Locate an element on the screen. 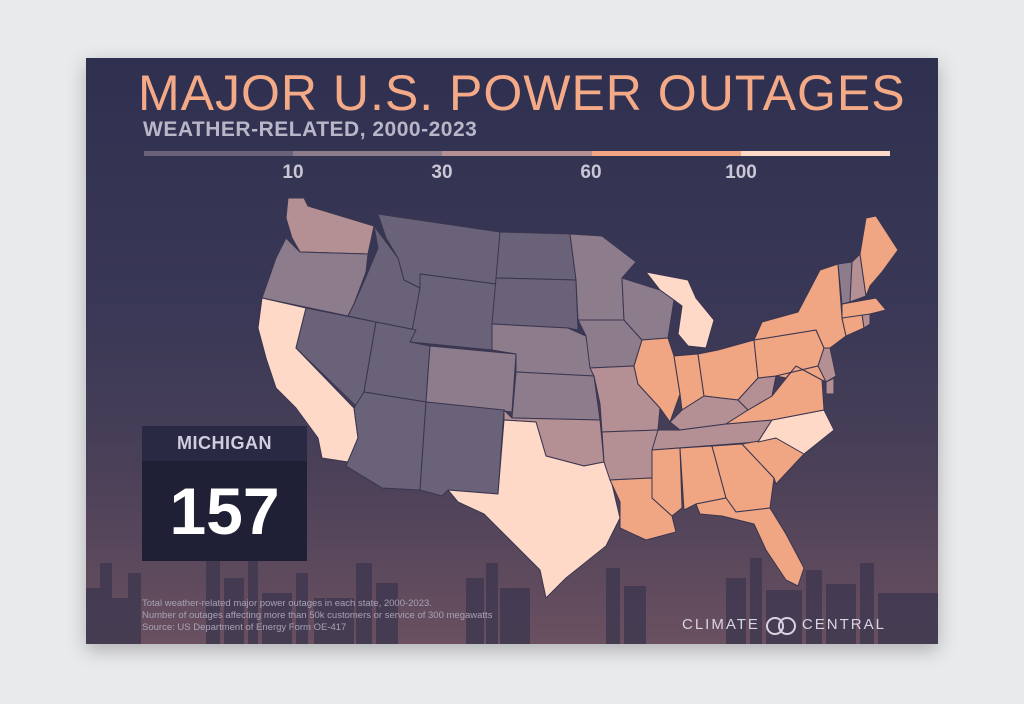 Image resolution: width=1024 pixels, height=704 pixels. climate-central-logo: CLIMATE CENTRAL is located at coordinates (784, 624).